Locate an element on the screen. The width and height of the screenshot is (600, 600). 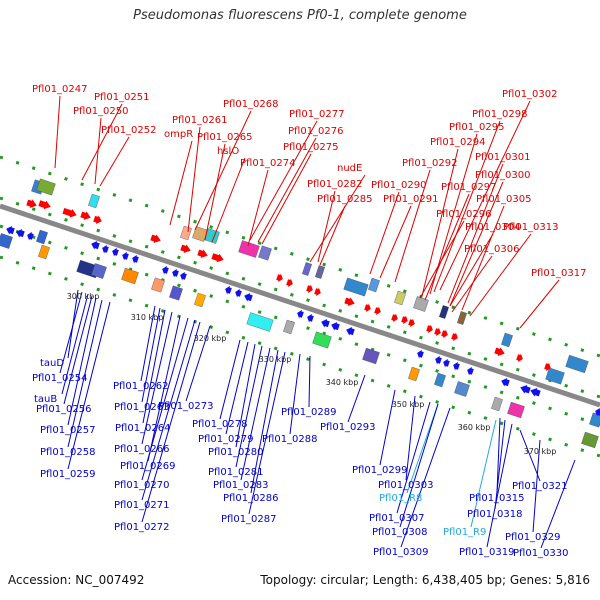
forward-gene-label: Pfl01_0300 is located at coordinates (503, 175).